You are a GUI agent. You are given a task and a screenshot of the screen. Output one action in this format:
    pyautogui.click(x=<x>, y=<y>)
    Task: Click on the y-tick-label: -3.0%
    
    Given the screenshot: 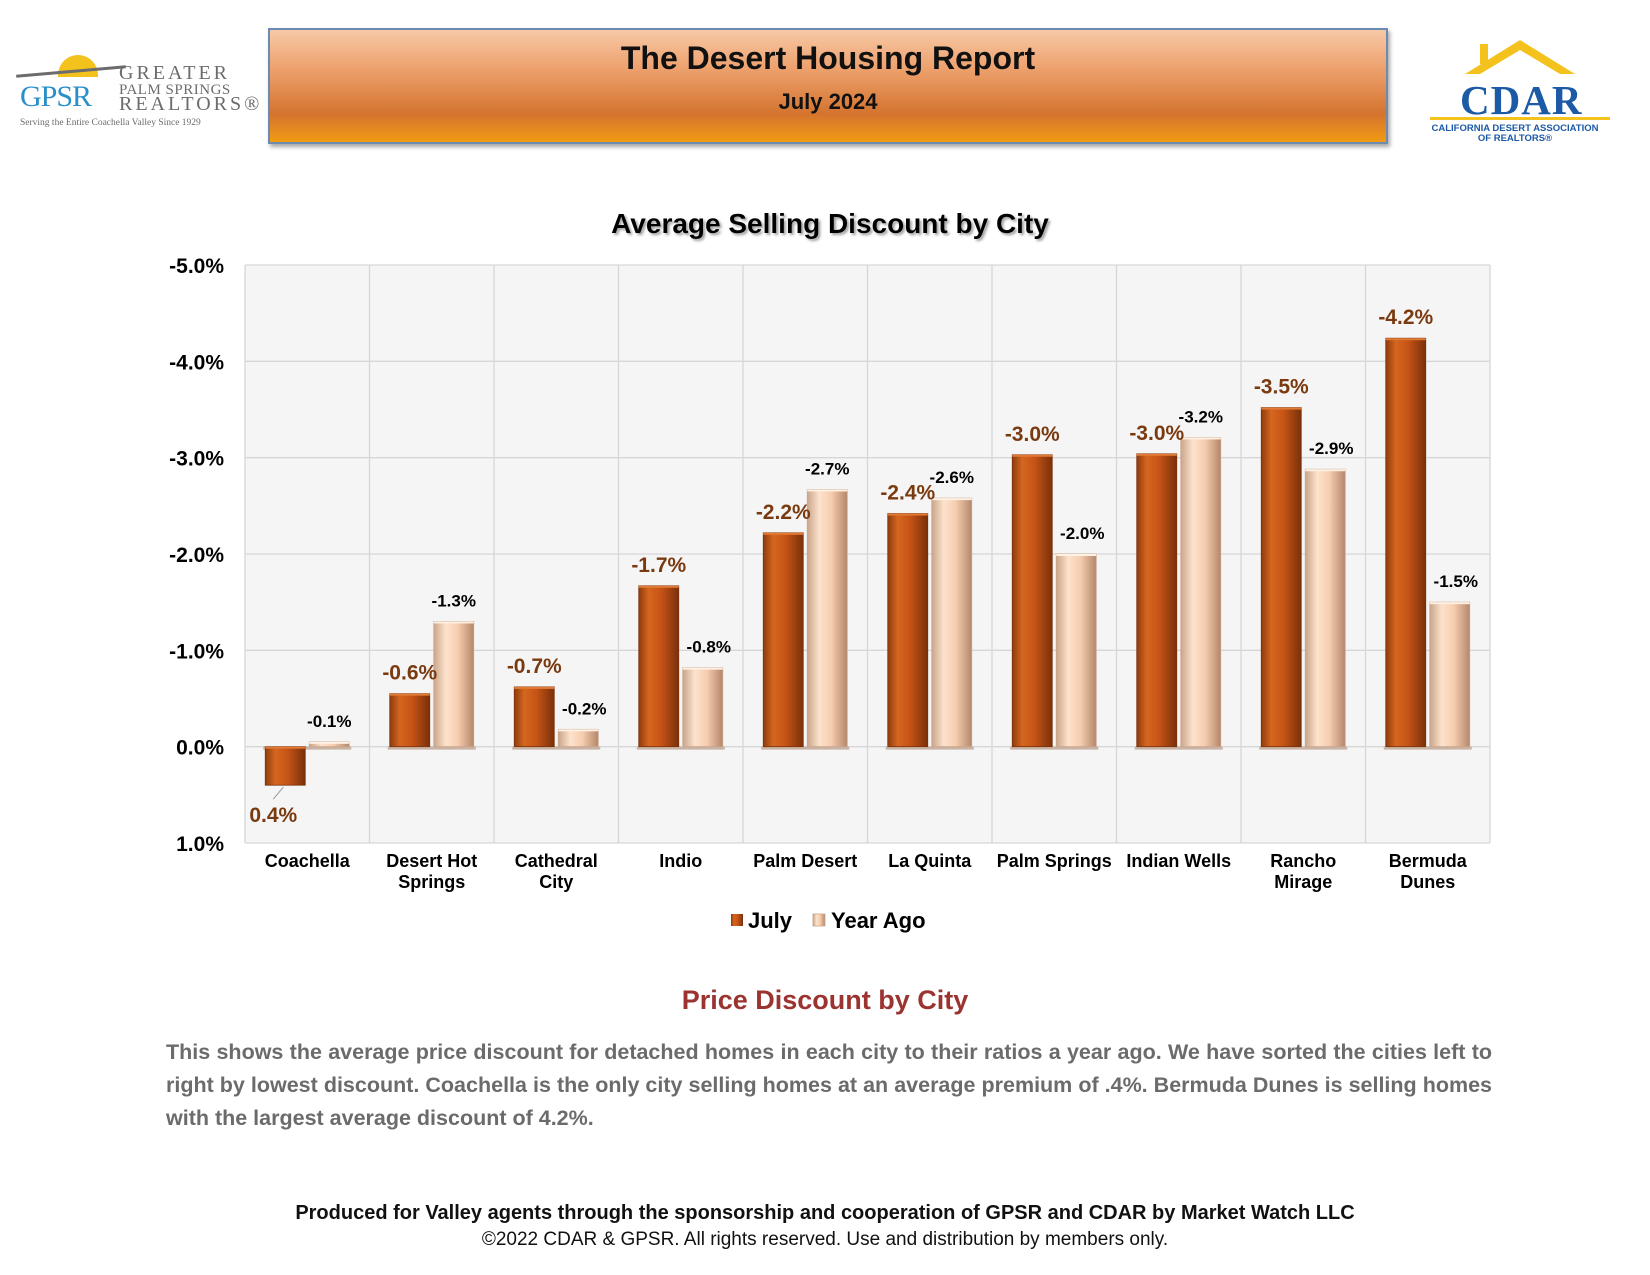 What is the action you would take?
    pyautogui.click(x=196, y=459)
    